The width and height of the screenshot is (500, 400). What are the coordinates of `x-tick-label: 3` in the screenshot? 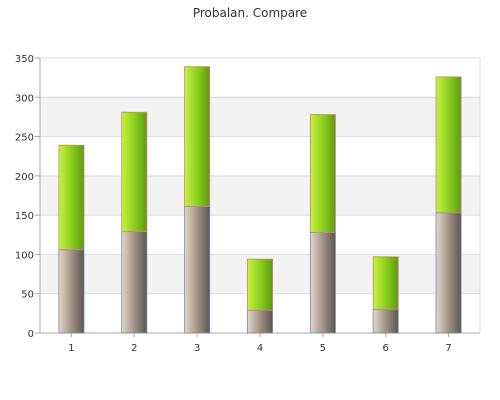 It's located at (197, 348).